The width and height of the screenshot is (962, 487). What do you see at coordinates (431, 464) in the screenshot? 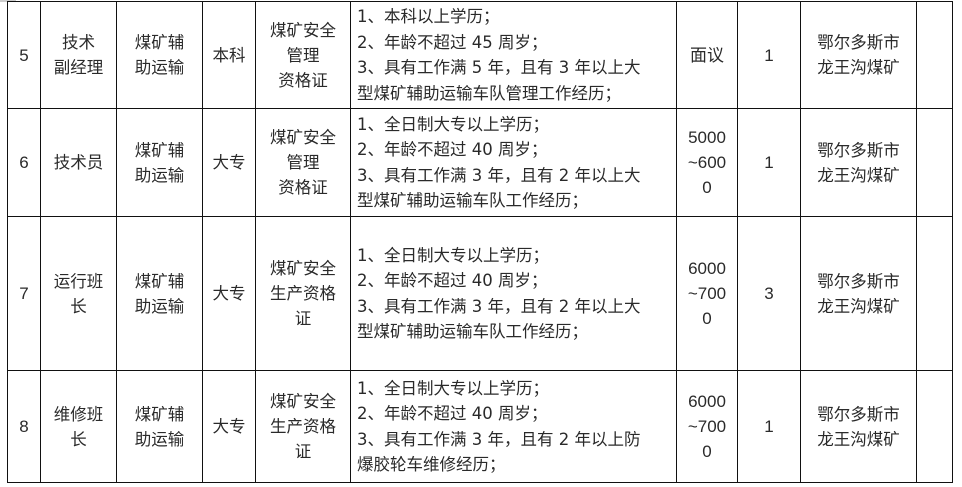
I see `requirements-cell-line: 爆胶轮车维修经历；` at bounding box center [431, 464].